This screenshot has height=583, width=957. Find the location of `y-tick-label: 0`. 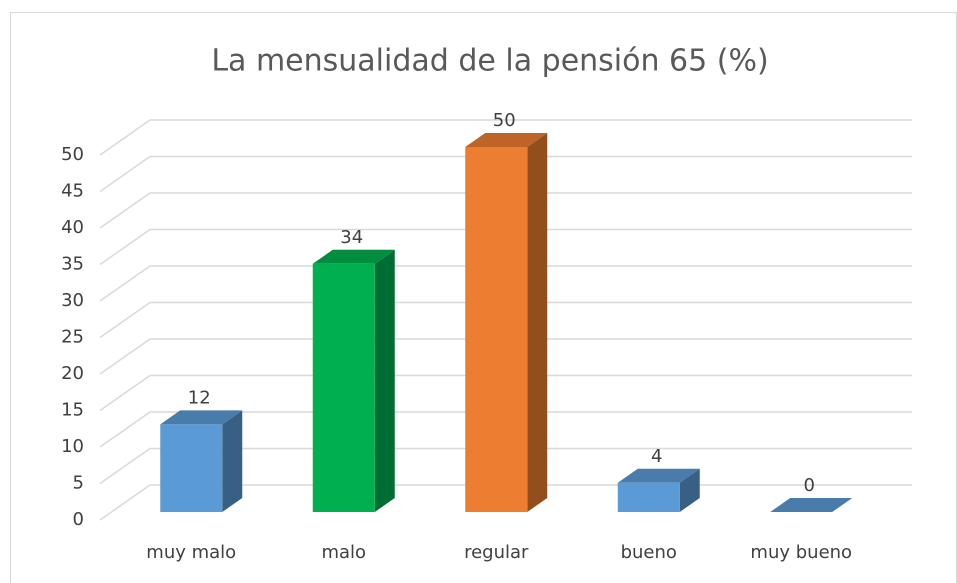

y-tick-label: 0 is located at coordinates (78, 519).